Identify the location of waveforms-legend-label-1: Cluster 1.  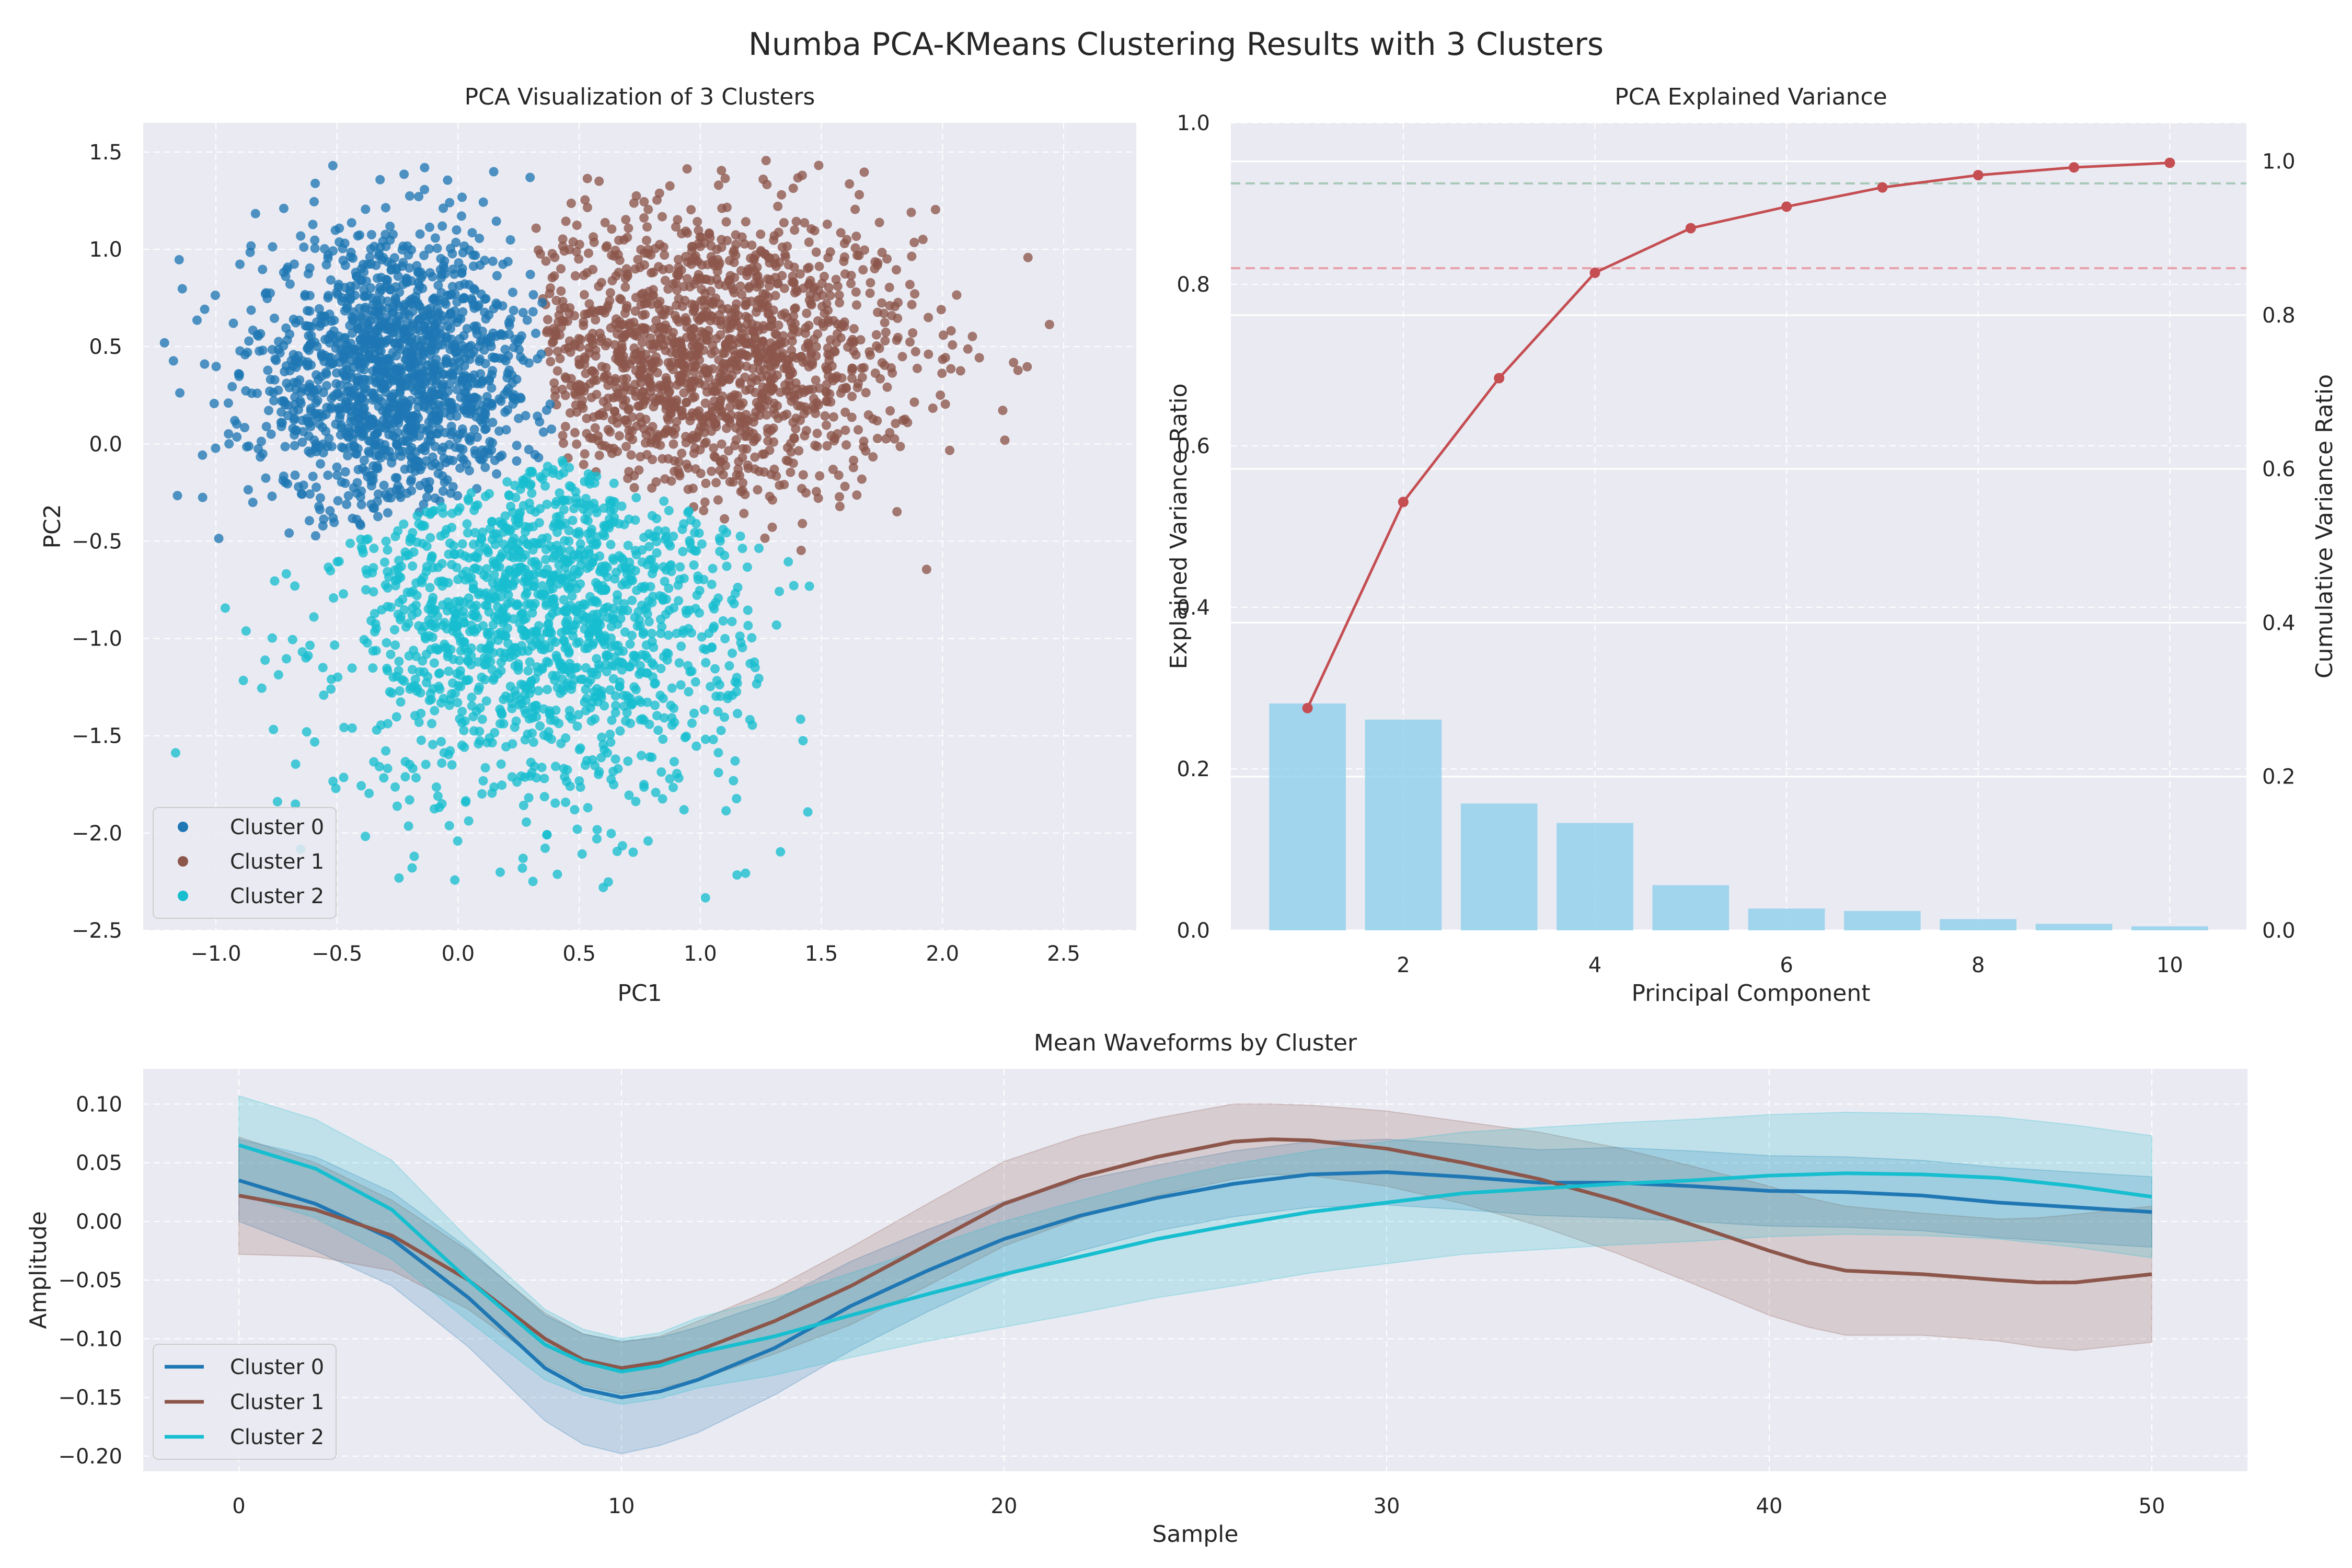
(277, 1402).